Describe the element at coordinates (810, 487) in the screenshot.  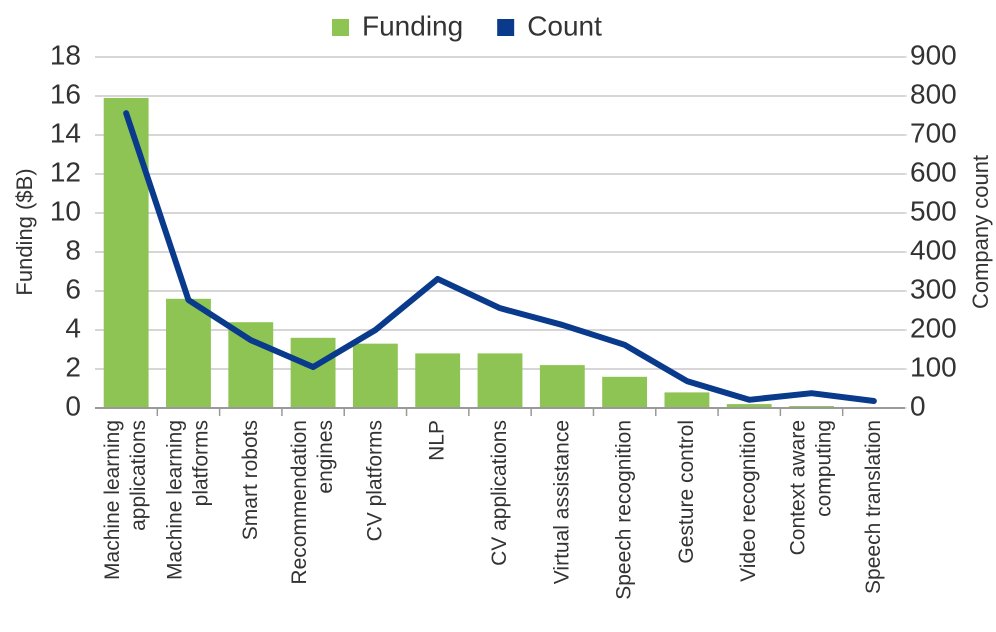
I see `x-tick-label: Context aware computing` at that location.